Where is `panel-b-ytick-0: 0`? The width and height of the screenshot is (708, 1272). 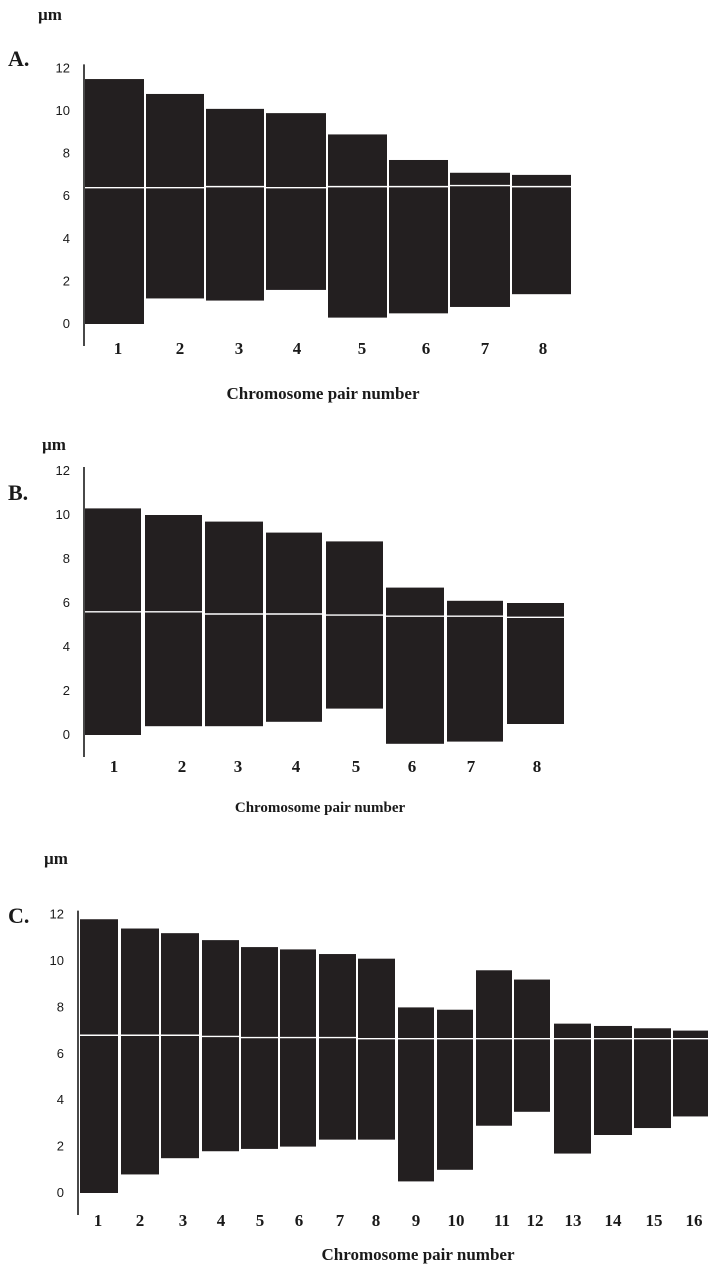 panel-b-ytick-0: 0 is located at coordinates (66, 734).